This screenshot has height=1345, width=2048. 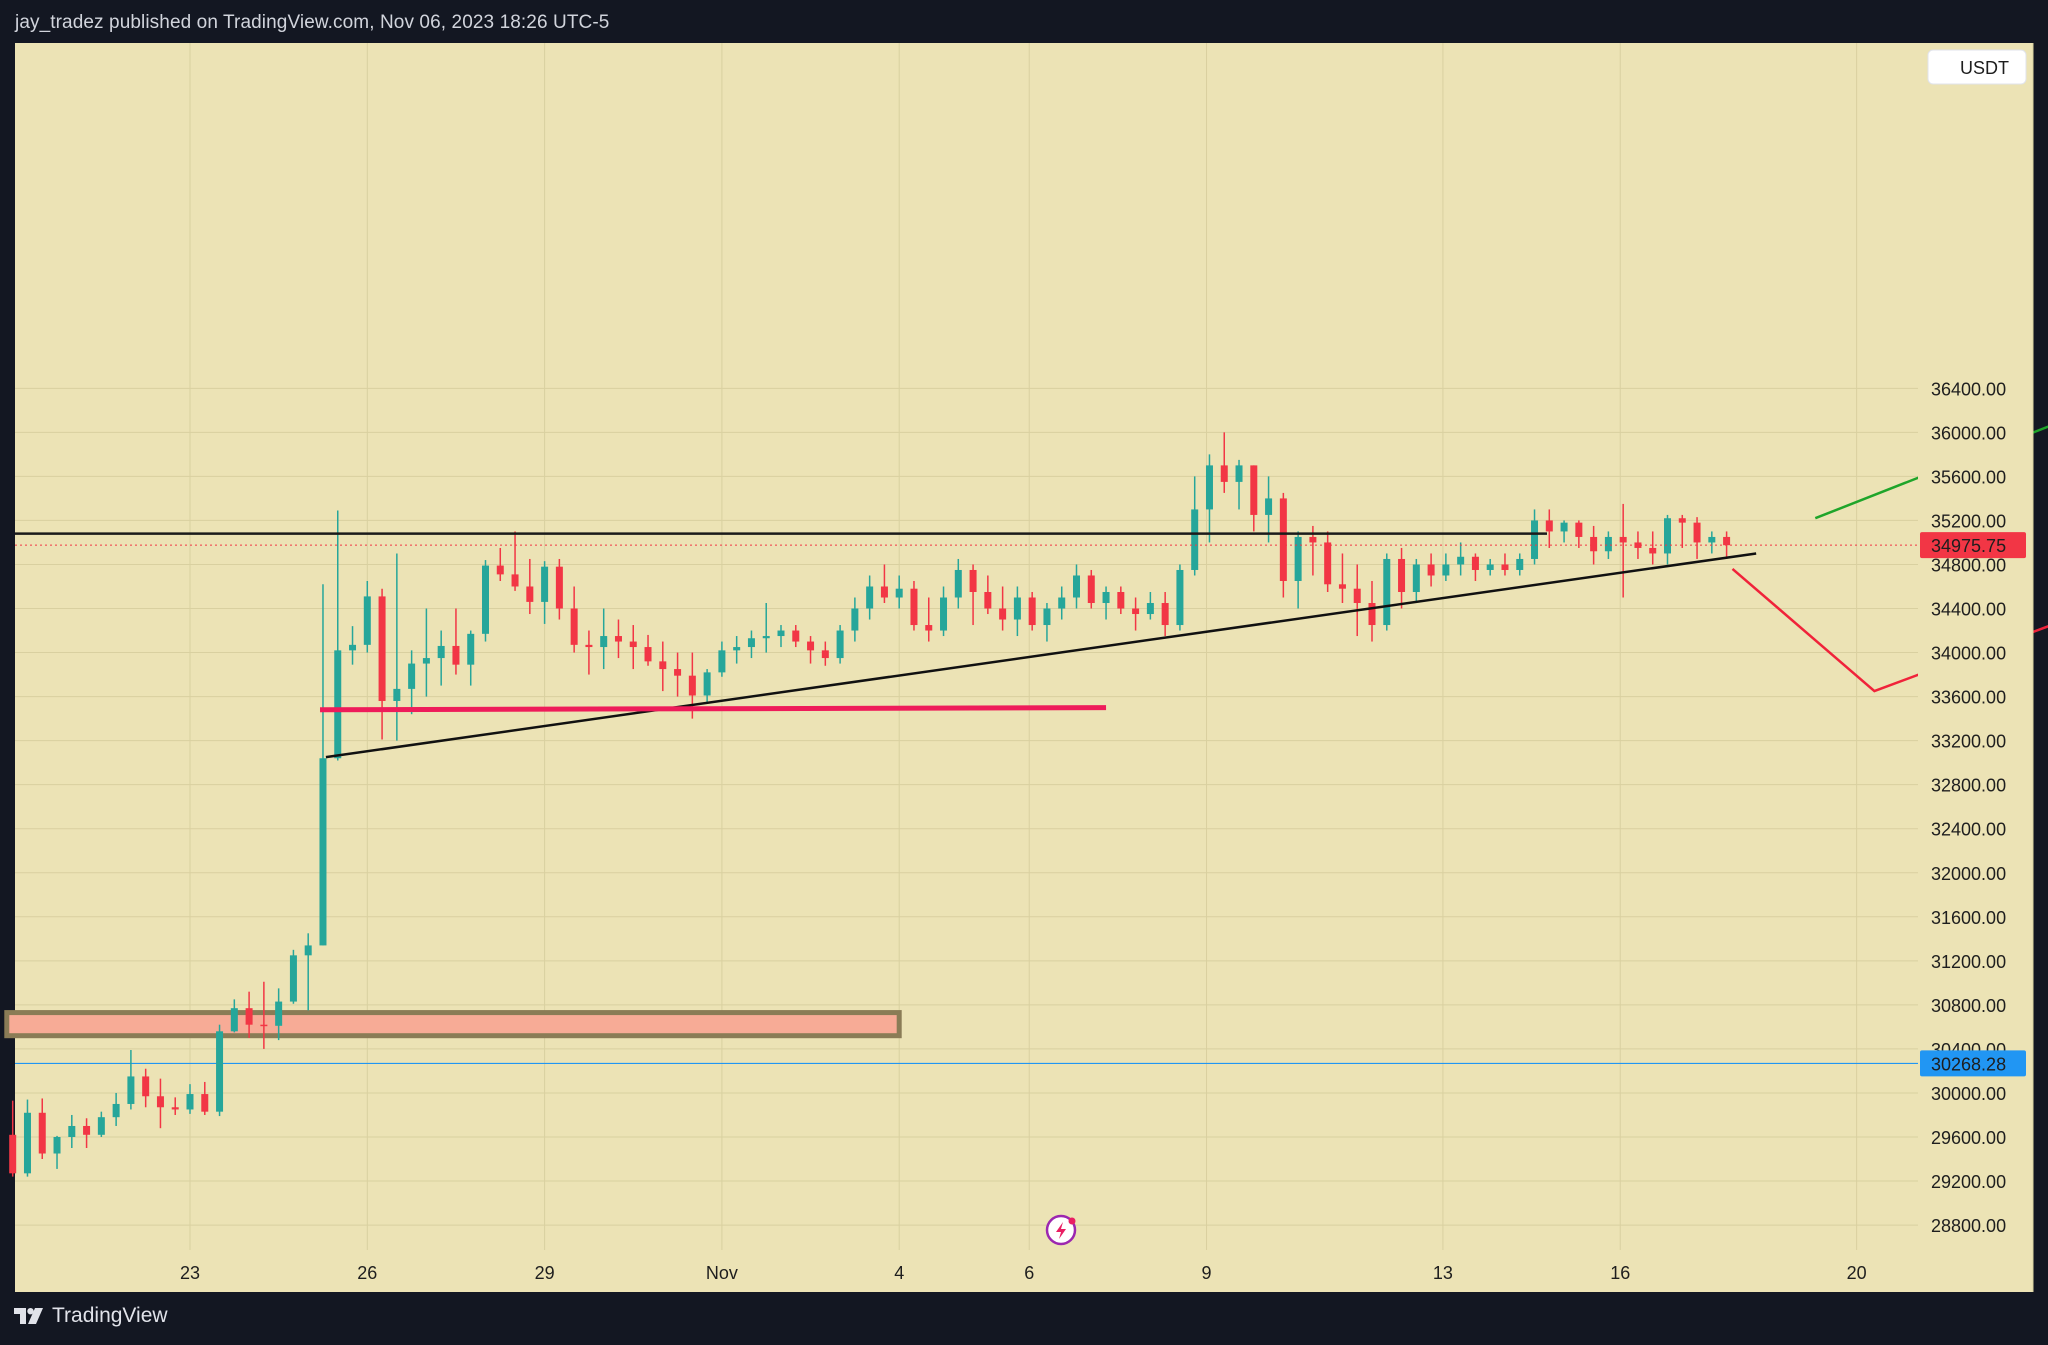 I want to click on time-tick-label: 9, so click(x=1207, y=1273).